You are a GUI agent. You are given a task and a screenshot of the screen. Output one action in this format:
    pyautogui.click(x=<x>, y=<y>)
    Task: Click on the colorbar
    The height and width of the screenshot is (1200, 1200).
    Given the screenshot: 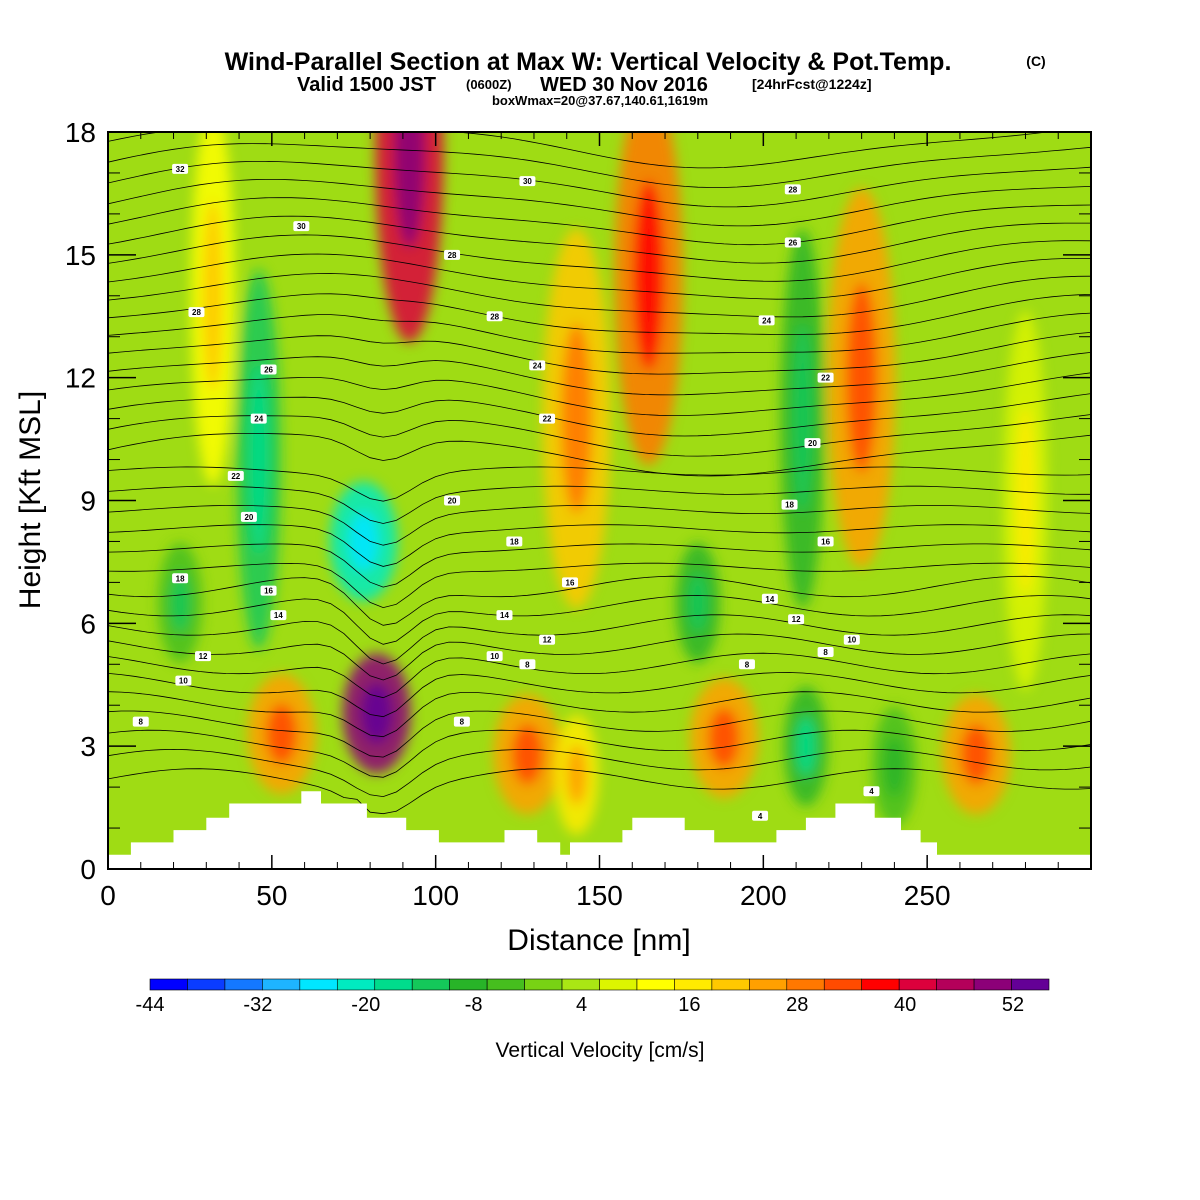 What is the action you would take?
    pyautogui.click(x=599, y=984)
    